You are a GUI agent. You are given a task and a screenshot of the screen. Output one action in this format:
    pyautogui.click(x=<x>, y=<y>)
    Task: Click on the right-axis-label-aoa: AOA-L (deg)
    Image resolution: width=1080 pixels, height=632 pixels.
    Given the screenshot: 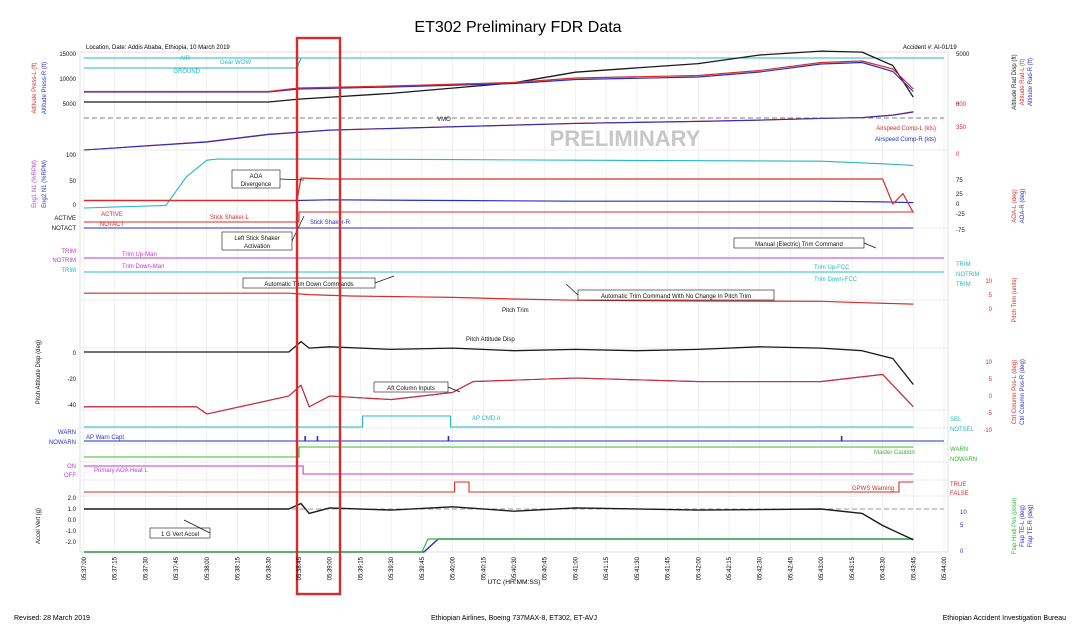 What is the action you would take?
    pyautogui.click(x=1015, y=205)
    